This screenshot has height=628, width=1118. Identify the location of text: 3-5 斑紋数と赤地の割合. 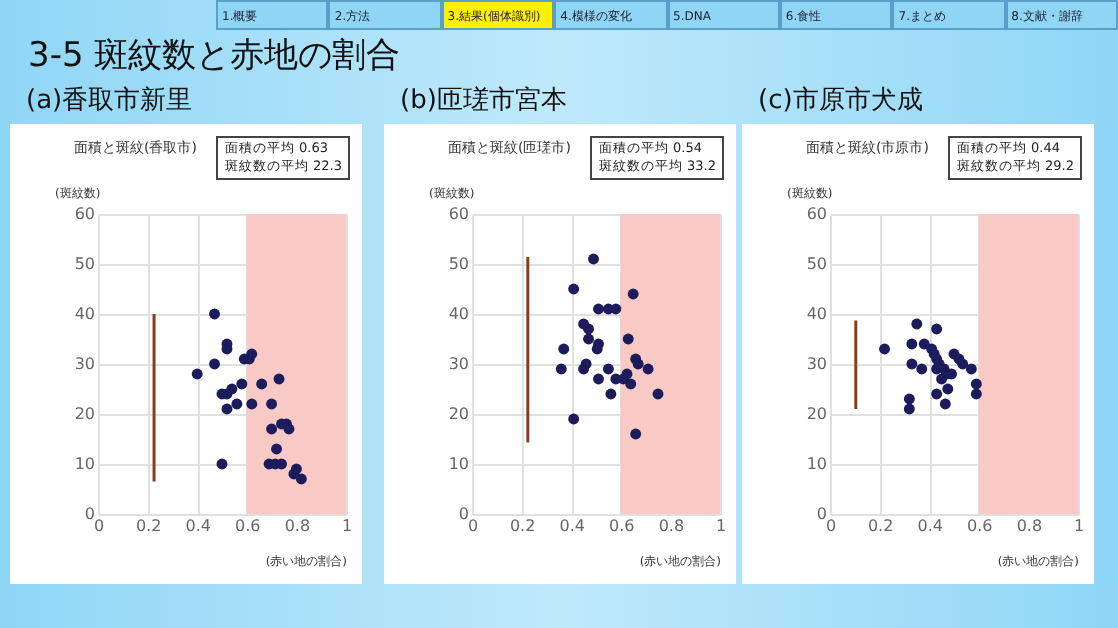
(214, 56).